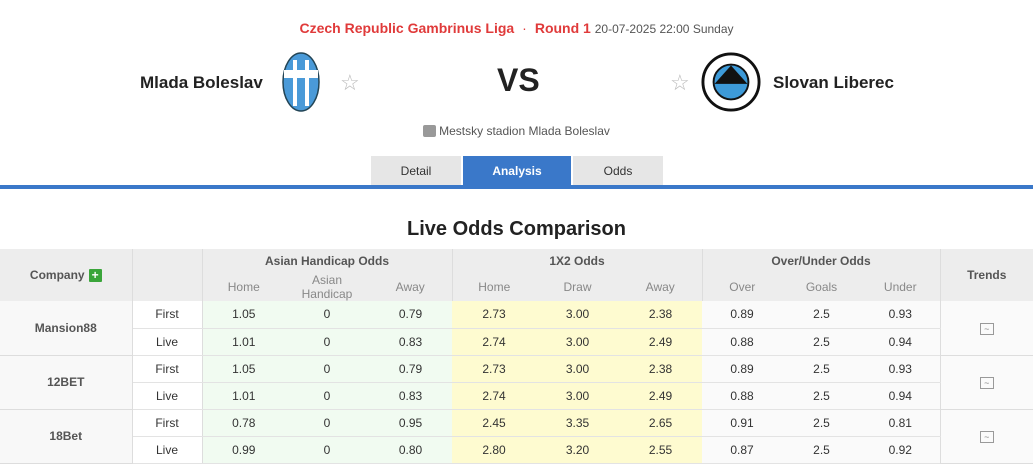  What do you see at coordinates (900, 287) in the screenshot?
I see `subheader-under: Under` at bounding box center [900, 287].